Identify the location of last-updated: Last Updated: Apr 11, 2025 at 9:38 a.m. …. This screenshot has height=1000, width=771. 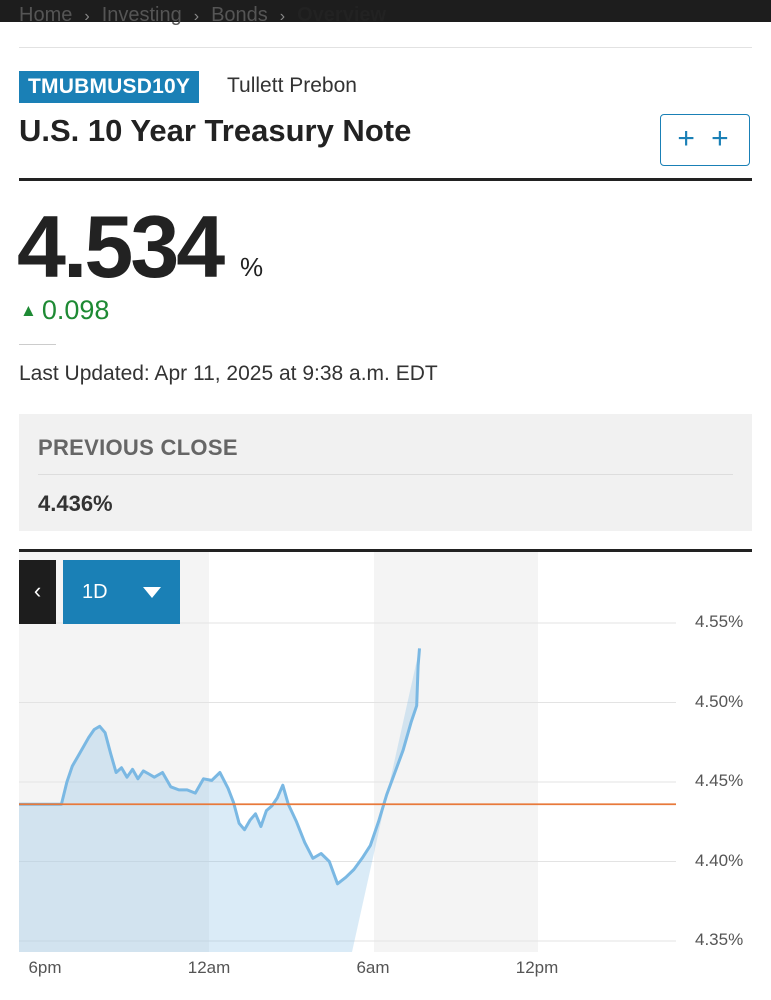
(228, 373).